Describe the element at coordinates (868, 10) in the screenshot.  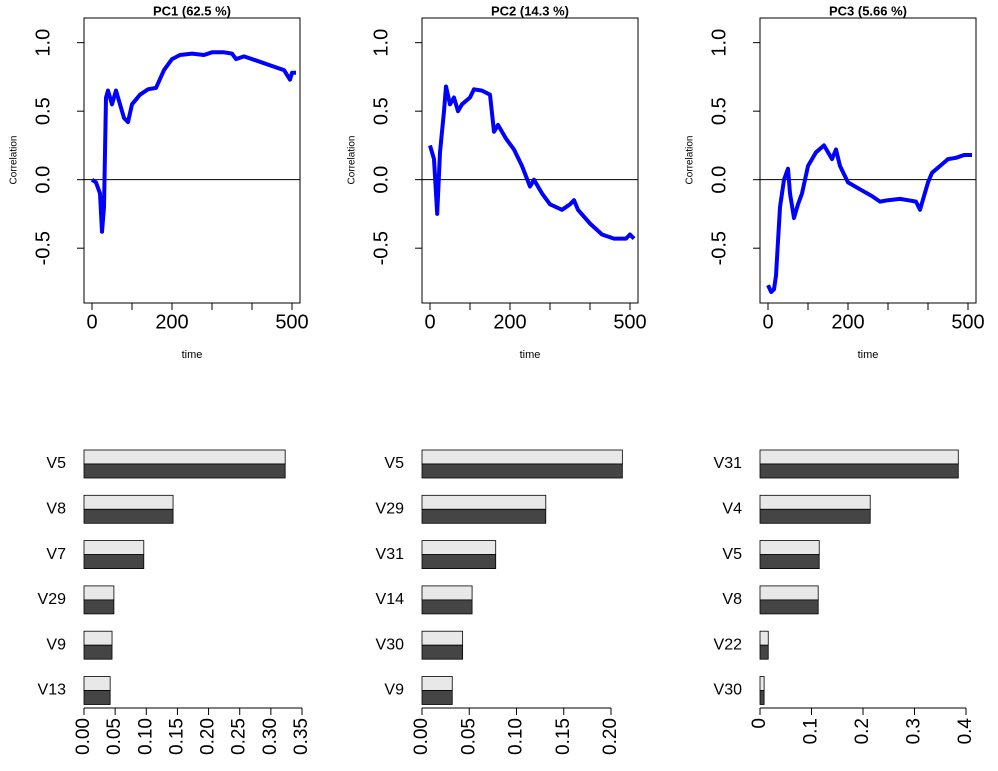
I see `panel-title: PC3 (5.66 %)` at that location.